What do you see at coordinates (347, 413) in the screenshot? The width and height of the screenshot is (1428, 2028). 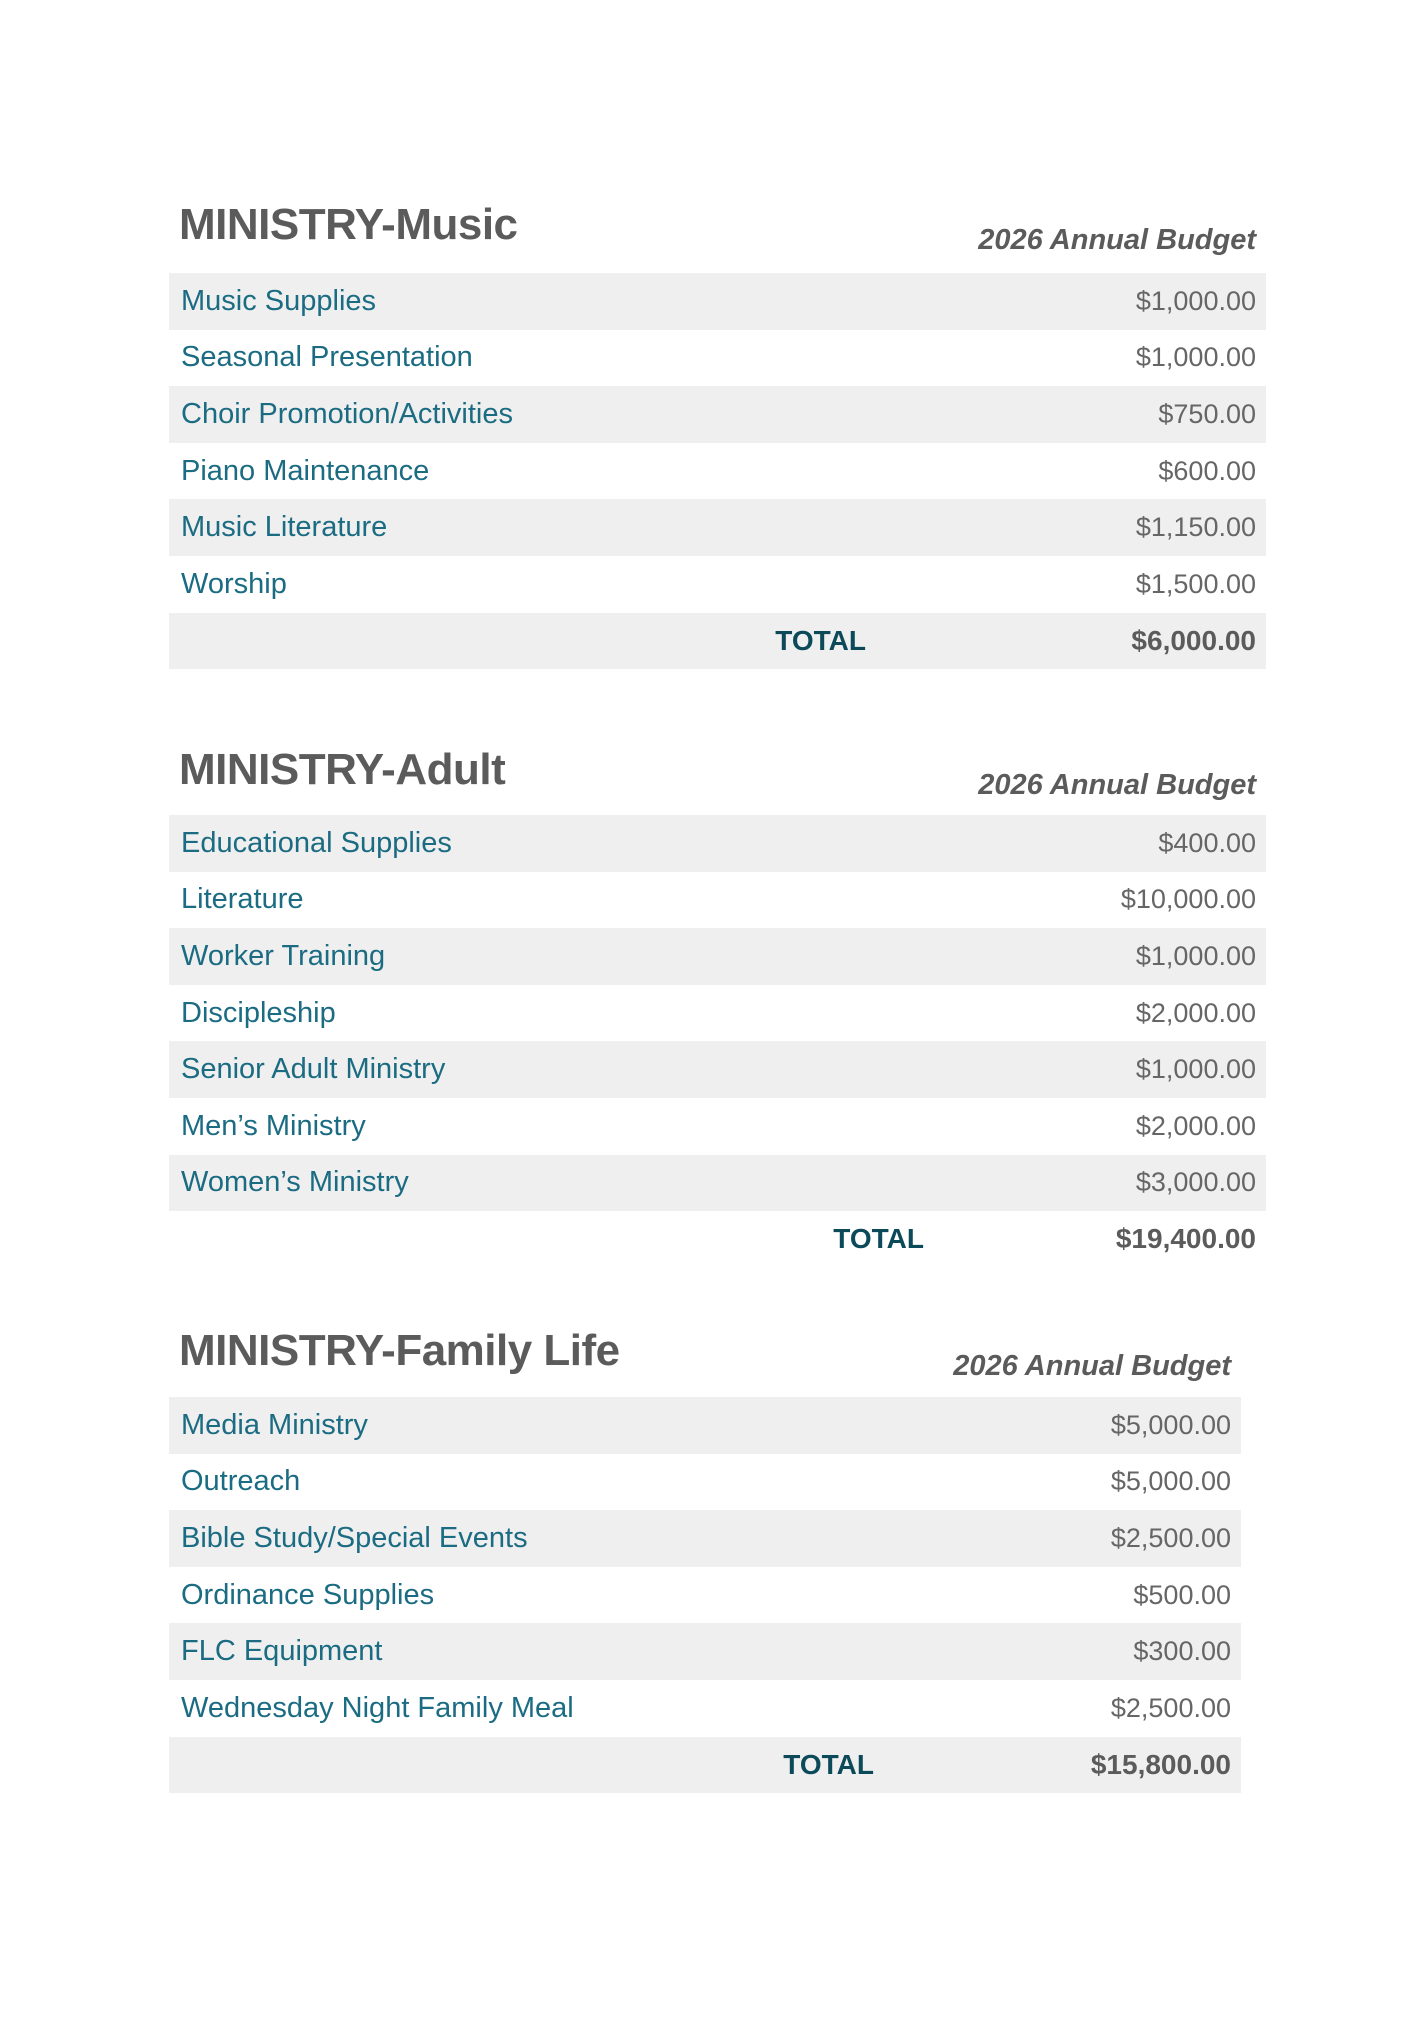 I see `item-label: Choir Promotion/Activities` at bounding box center [347, 413].